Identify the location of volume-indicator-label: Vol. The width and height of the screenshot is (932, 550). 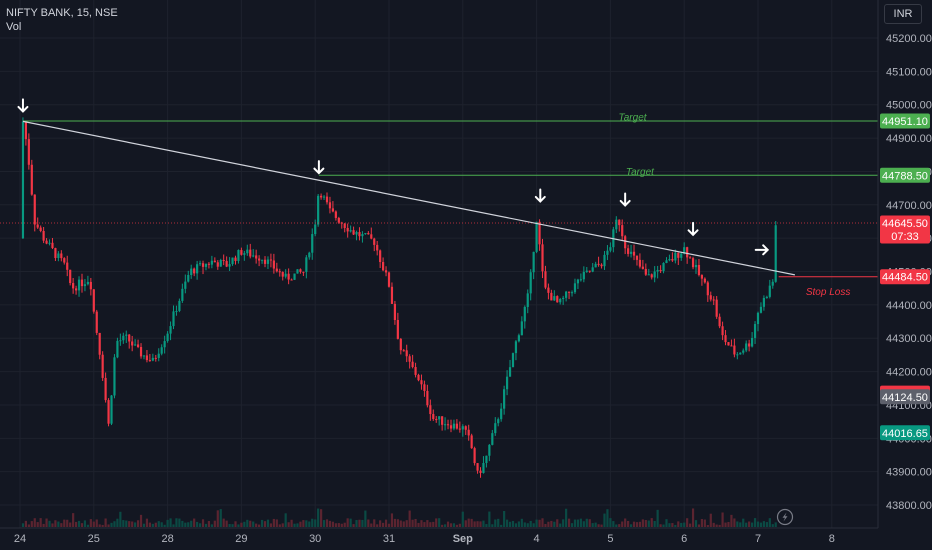
(14, 27).